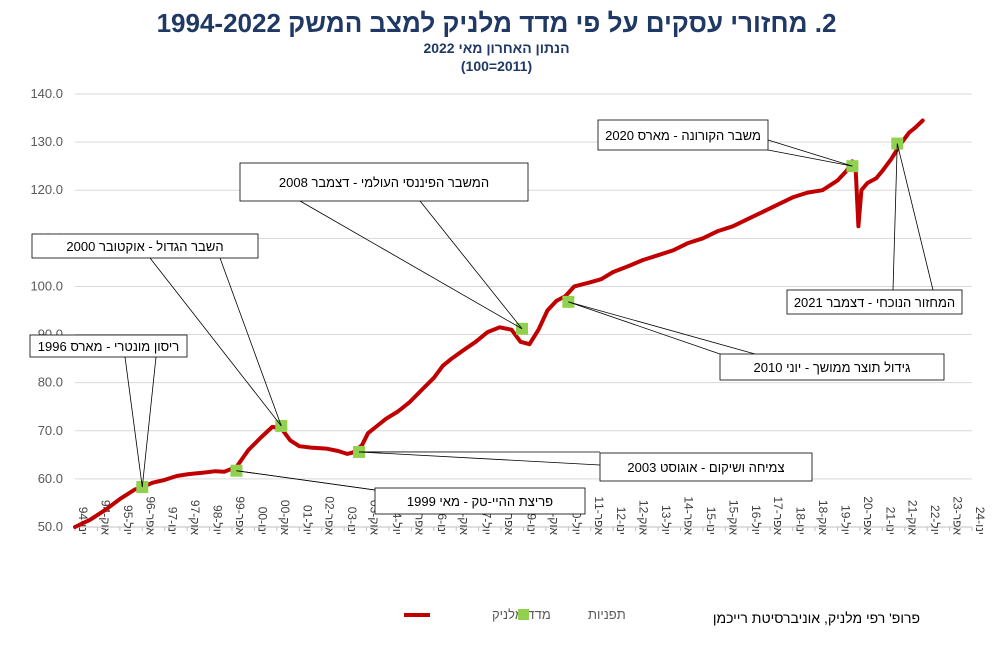 Image resolution: width=993 pixels, height=654 pixels. I want to click on annotation-callout: צמיחה ושיקום - אוגוסט 2003, so click(586, 466).